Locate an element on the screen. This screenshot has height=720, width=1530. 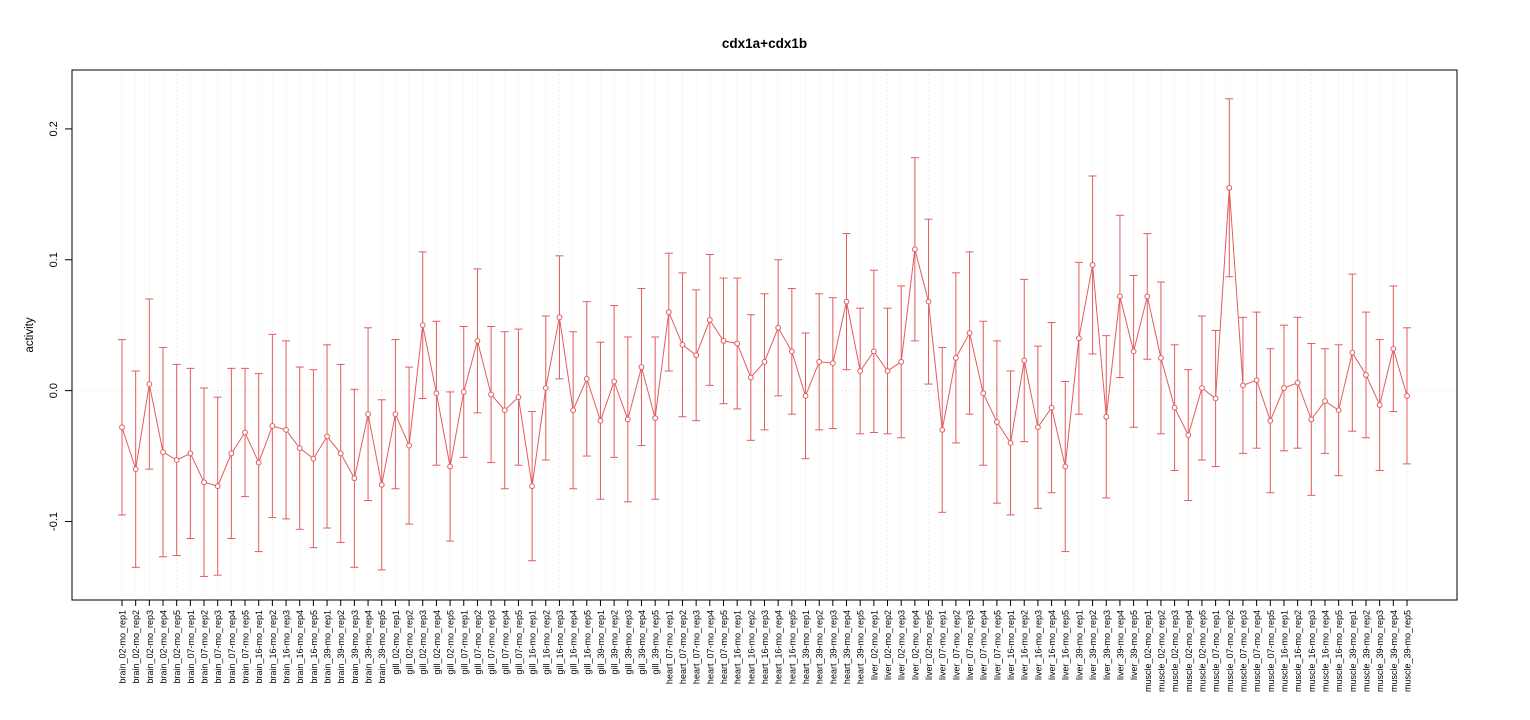
x-tick-label: liver_02-mo_rep5 is located at coordinates (929, 645).